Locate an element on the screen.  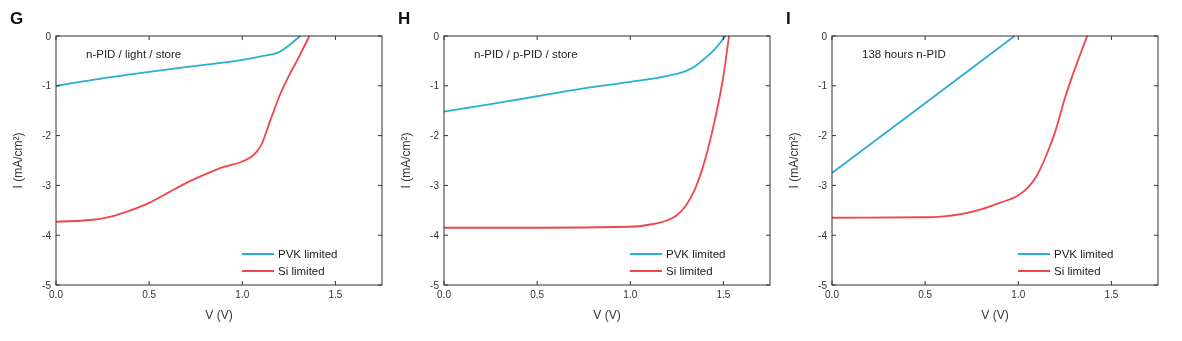
annotation: n-PID / light / store is located at coordinates (134, 54).